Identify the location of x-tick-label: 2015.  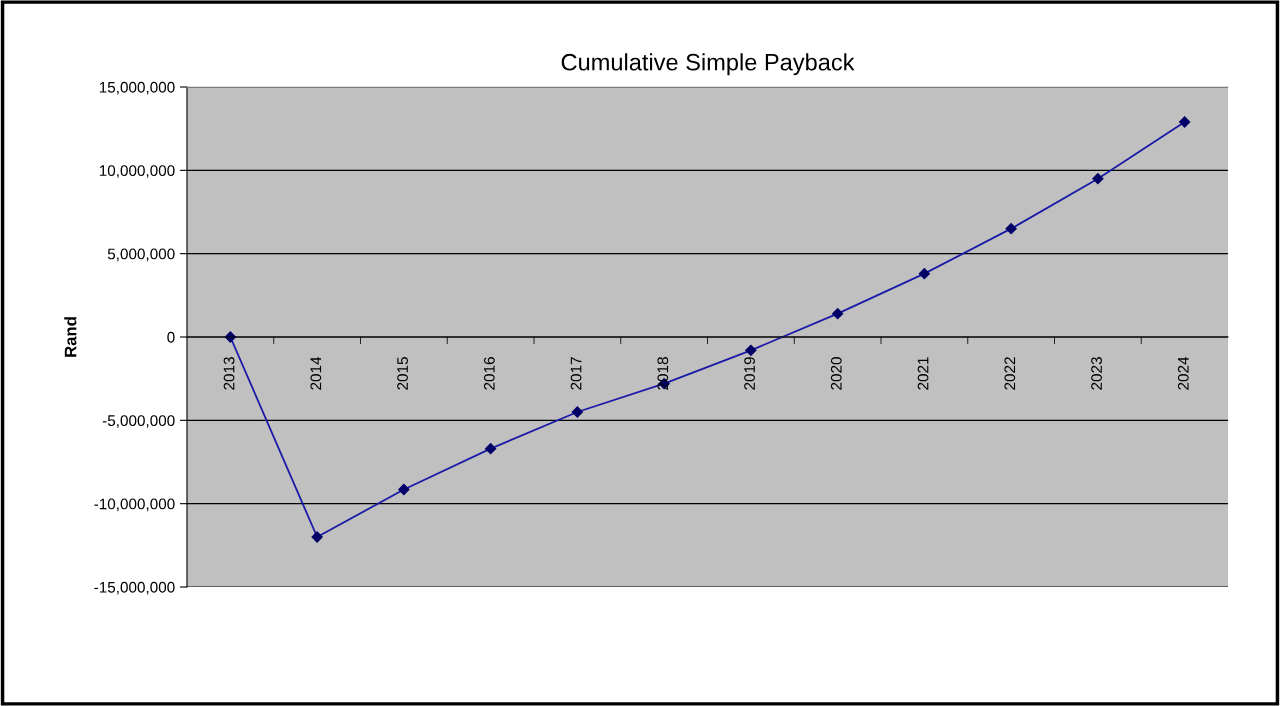
(402, 373).